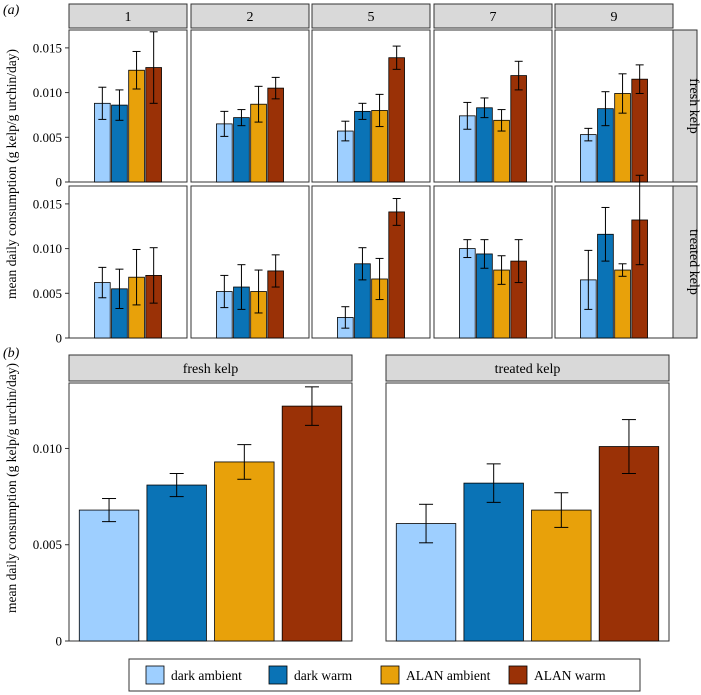 Image resolution: width=701 pixels, height=695 pixels. I want to click on legend-item-alan-ambient: ALAN ambient, so click(435, 675).